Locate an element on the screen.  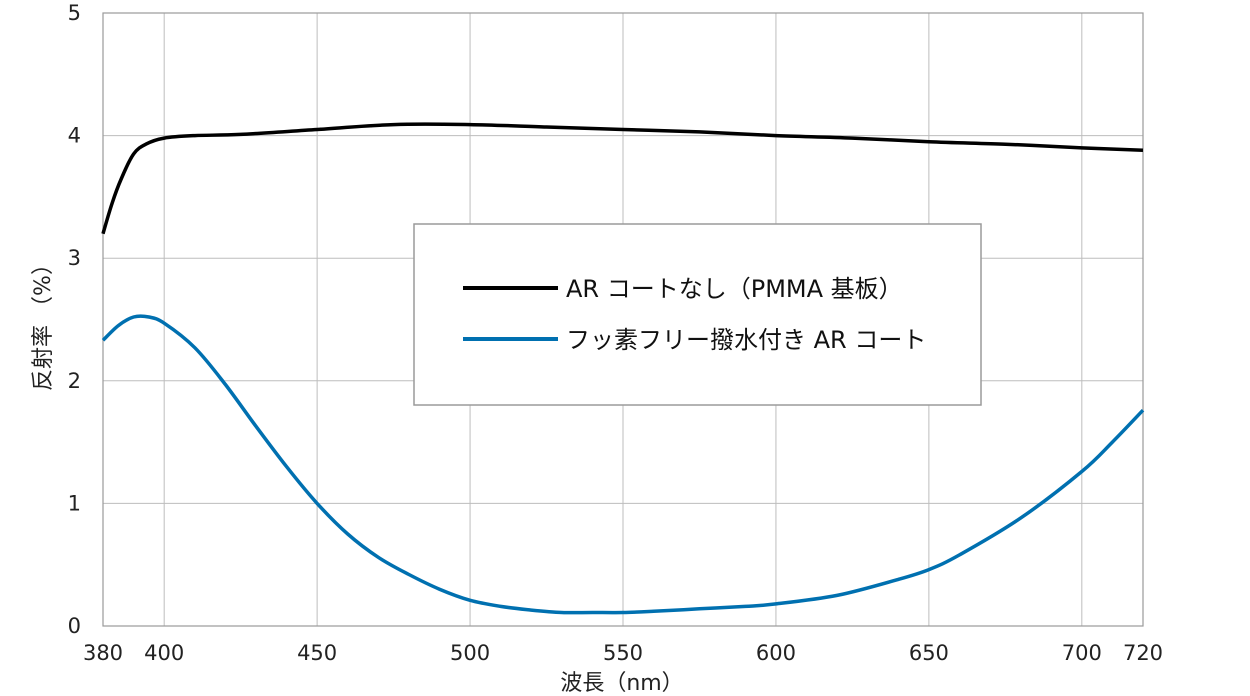
x-axis-title: 波長（nm） is located at coordinates (621, 683).